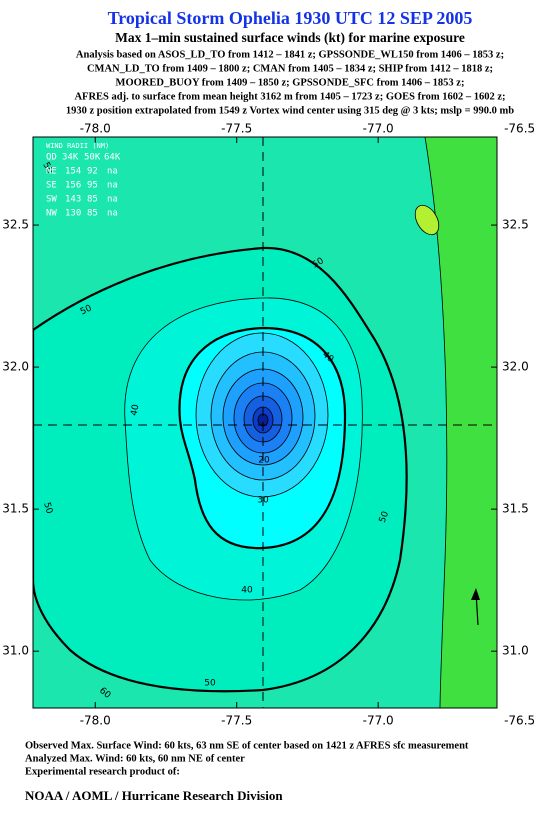 The height and width of the screenshot is (815, 560). Describe the element at coordinates (51, 158) in the screenshot. I see `wind-radii-header: QD` at that location.